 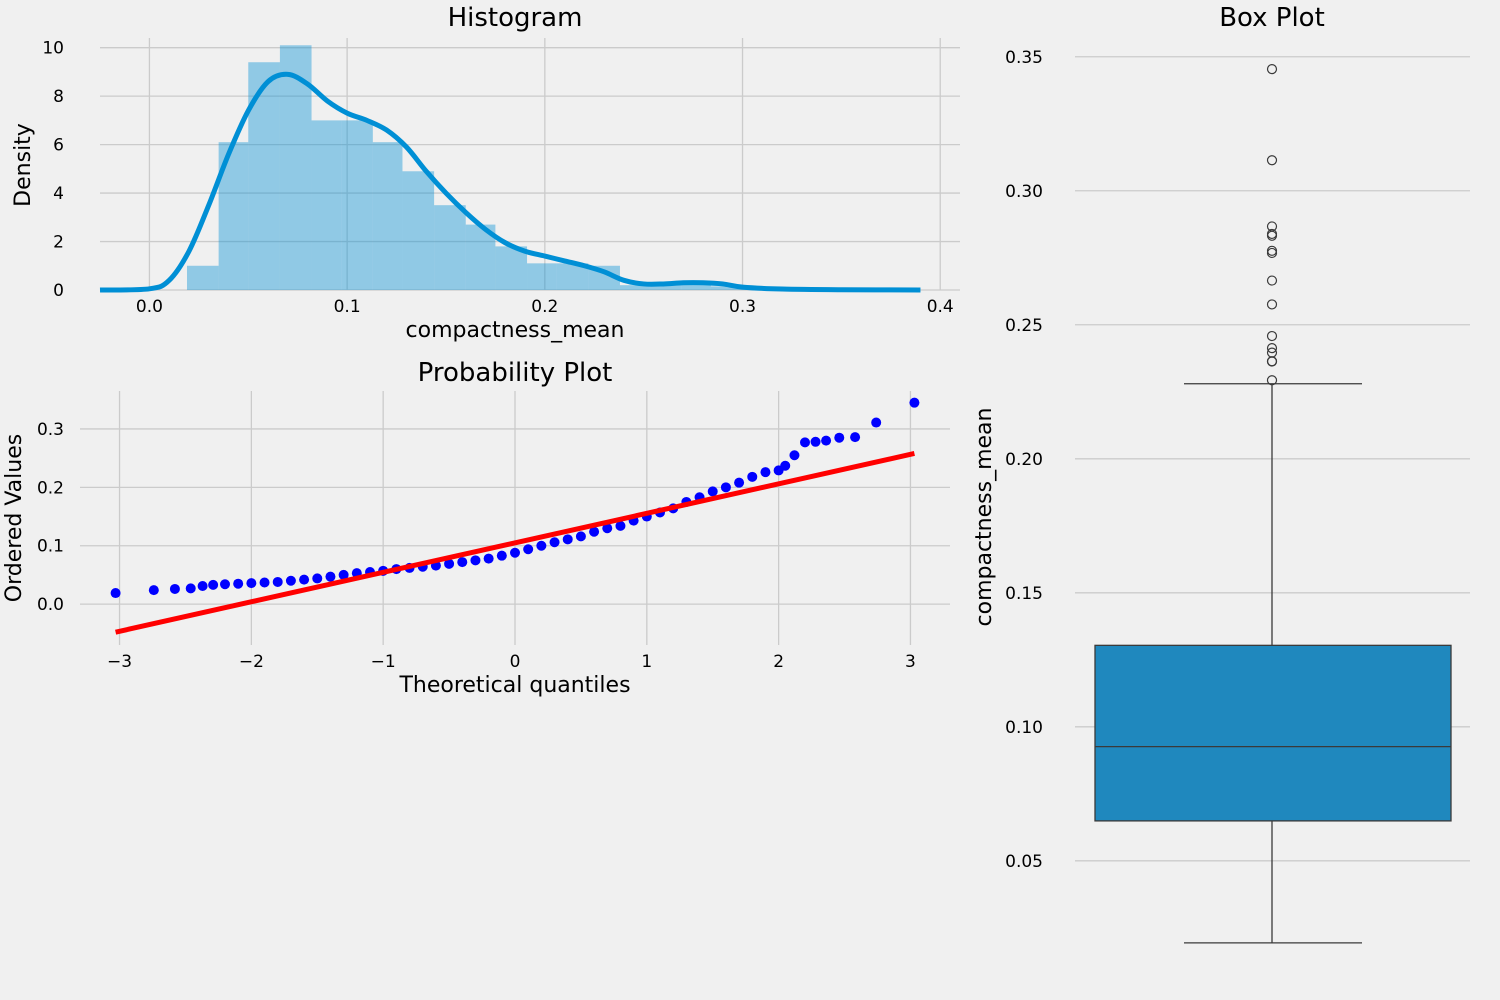 What do you see at coordinates (53, 49) in the screenshot?
I see `histogram-y-tick-label: 10` at bounding box center [53, 49].